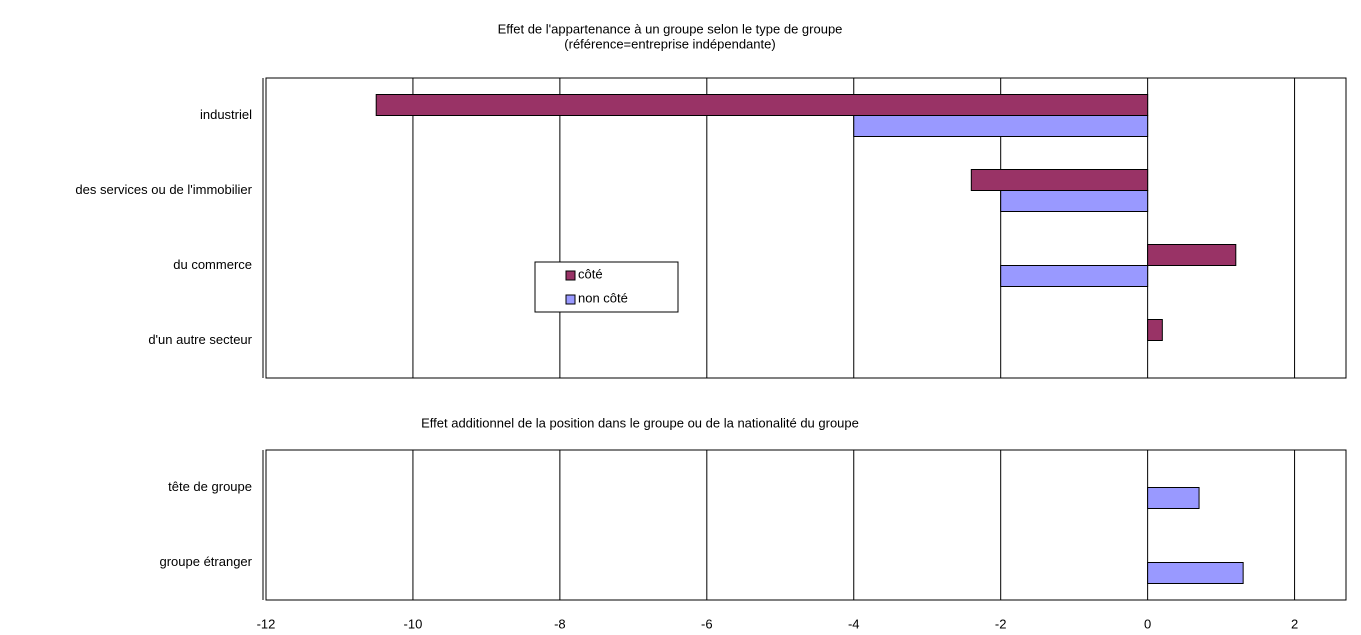 The image size is (1361, 635). Describe the element at coordinates (205, 561) in the screenshot. I see `y-tick-label: groupe étranger` at that location.